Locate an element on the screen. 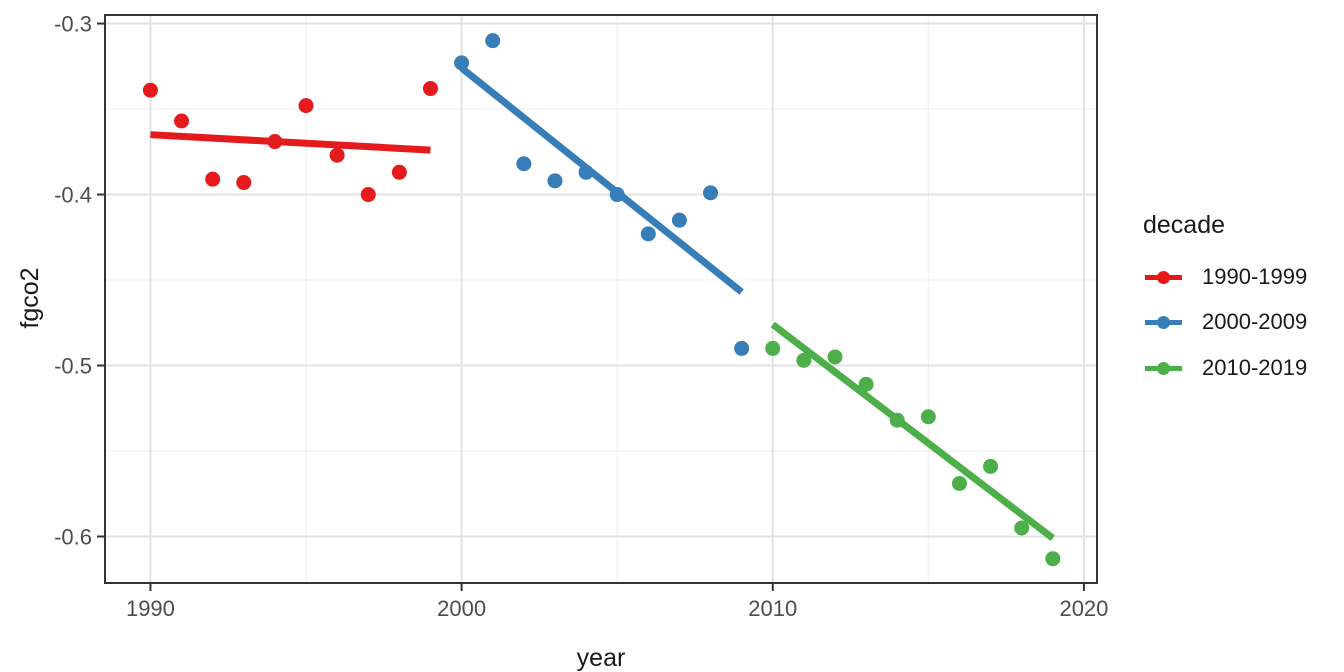 The height and width of the screenshot is (672, 1344). legend: decade 1990-1999 2000-2009 2010-2019 is located at coordinates (1243, 336).